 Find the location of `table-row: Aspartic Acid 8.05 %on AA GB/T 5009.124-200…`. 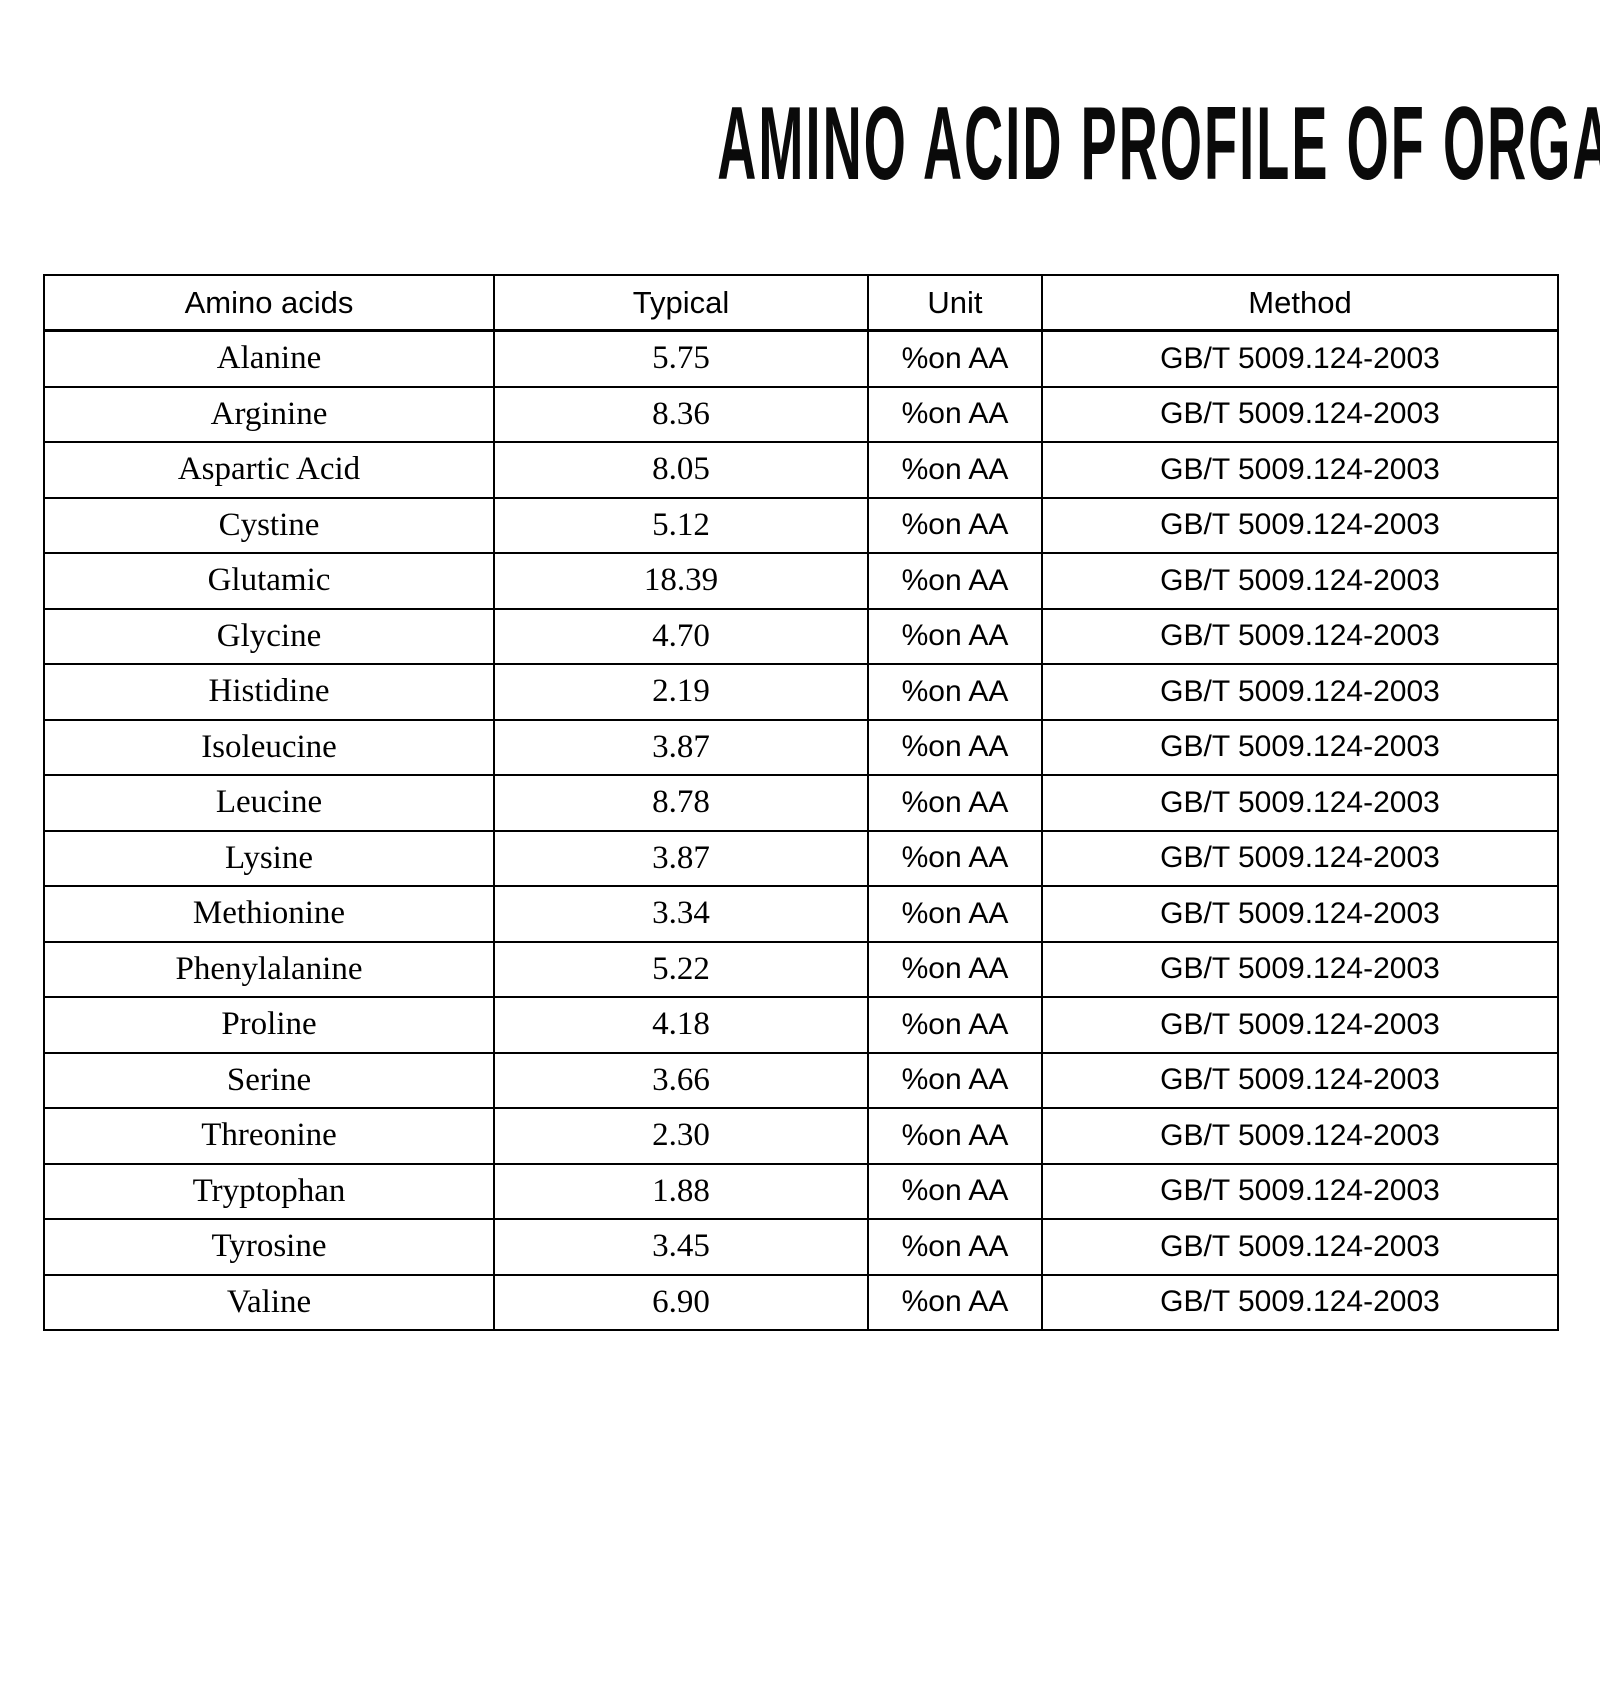

table-row: Aspartic Acid 8.05 %on AA GB/T 5009.124-200… is located at coordinates (801, 470).